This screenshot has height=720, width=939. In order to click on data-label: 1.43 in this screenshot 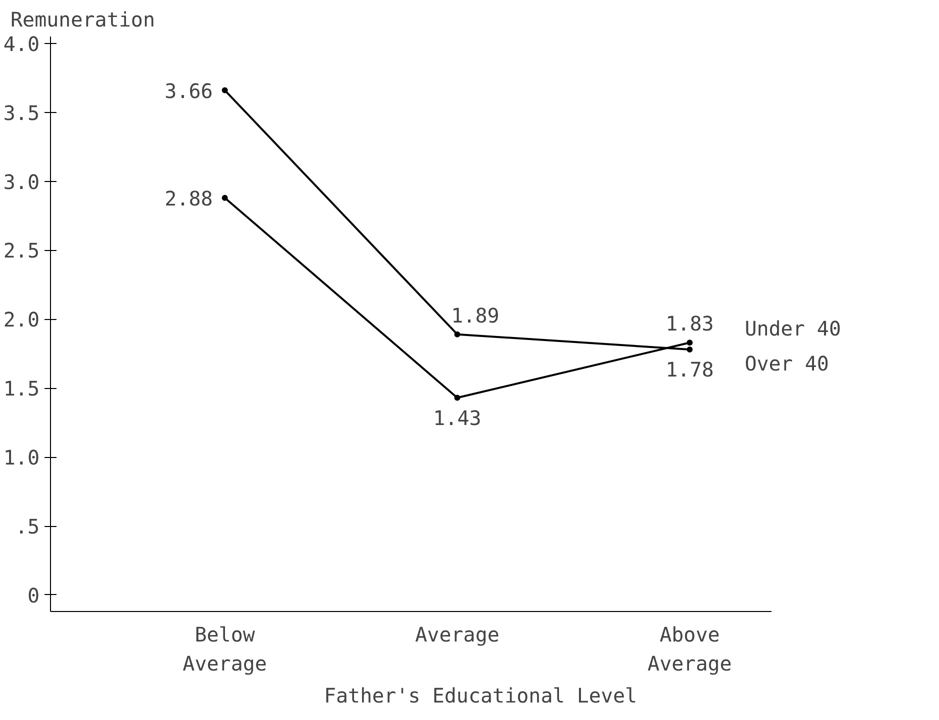, I will do `click(457, 418)`.